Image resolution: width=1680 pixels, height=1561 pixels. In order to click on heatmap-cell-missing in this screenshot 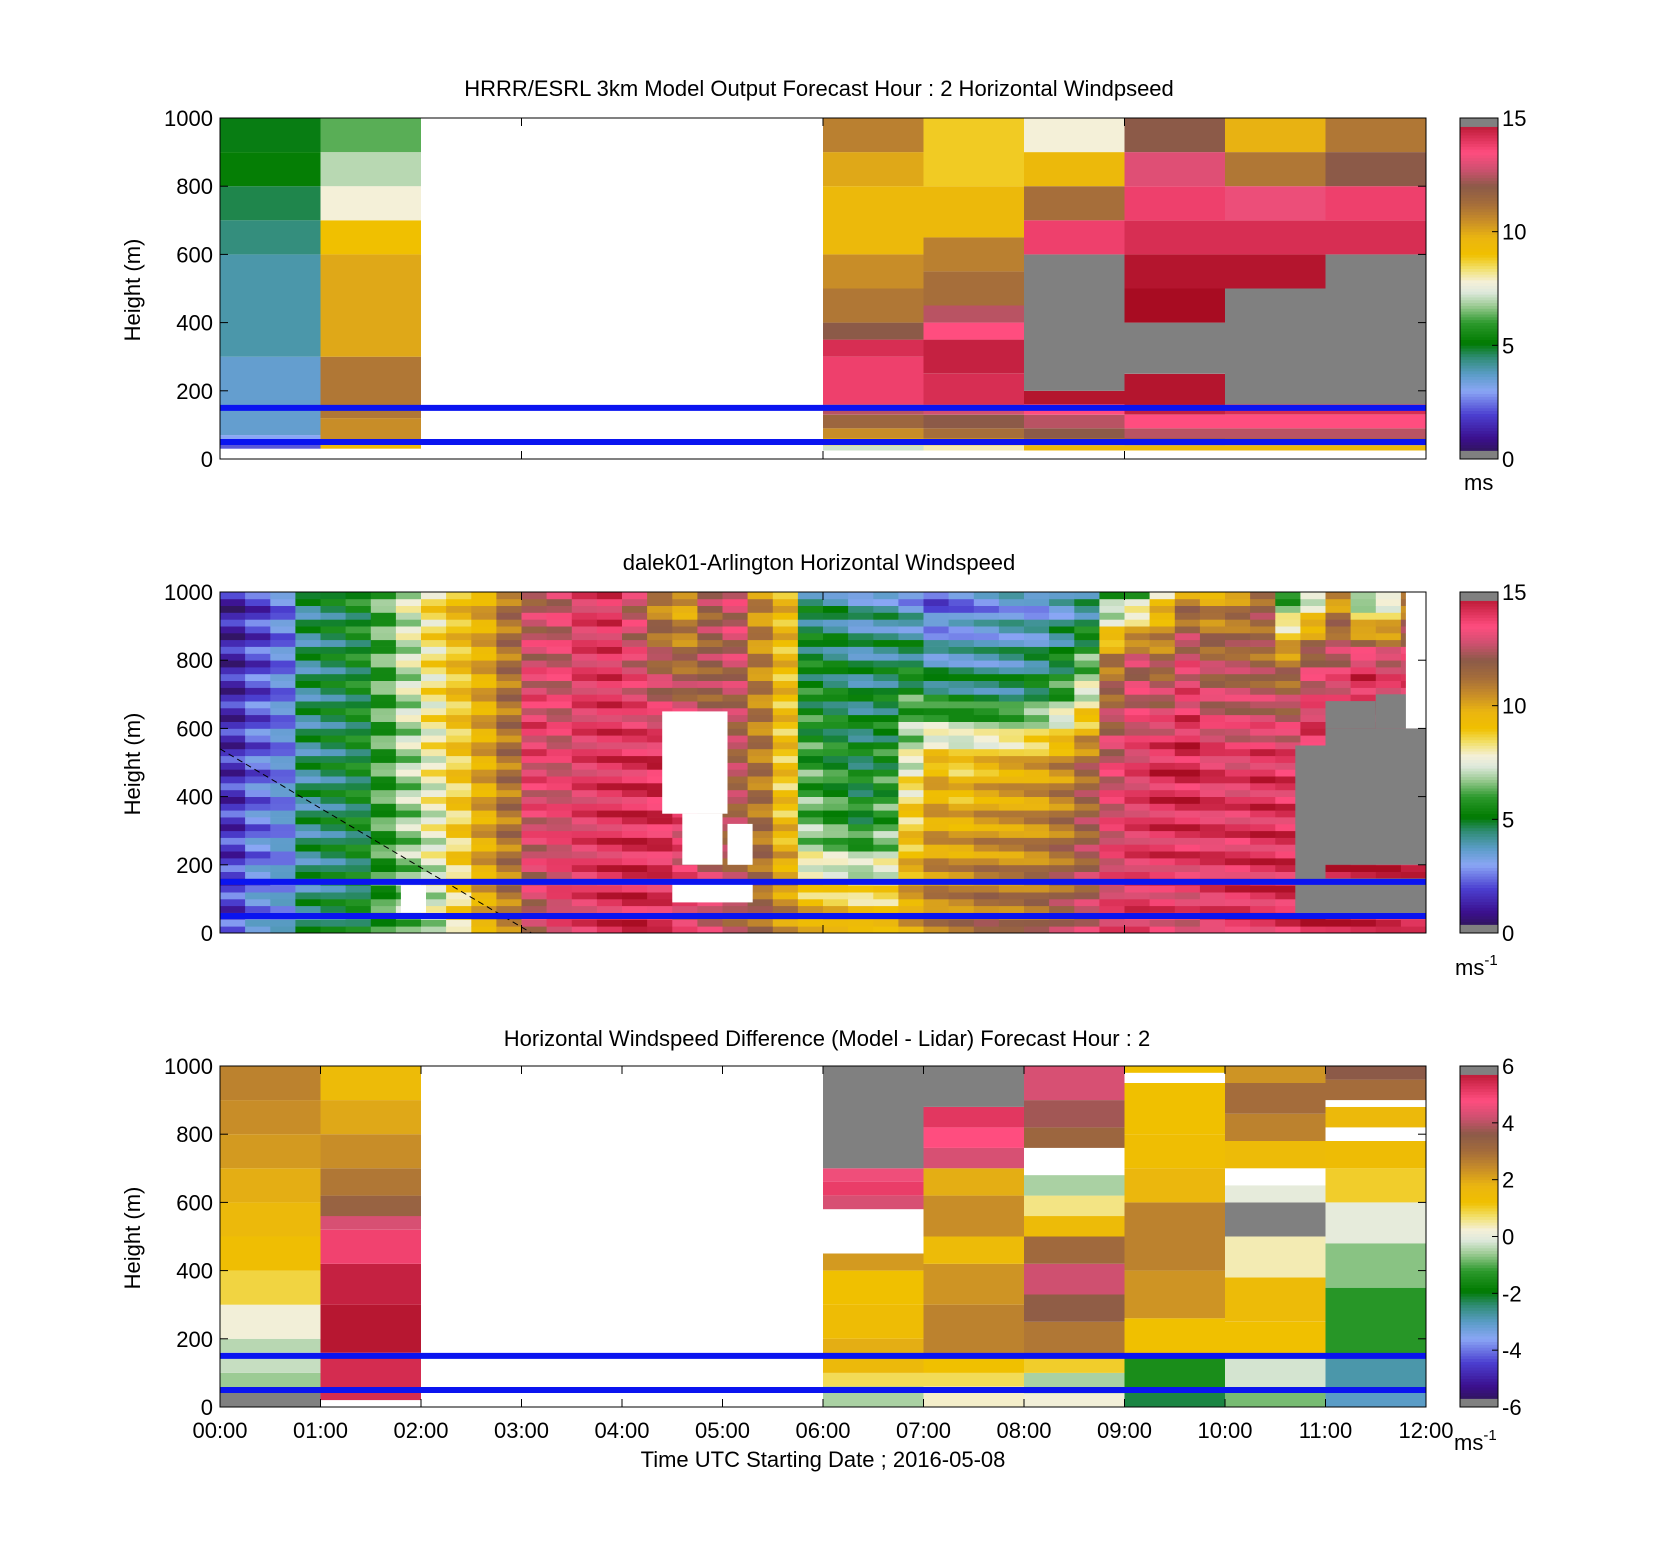, I will do `click(712, 892)`.